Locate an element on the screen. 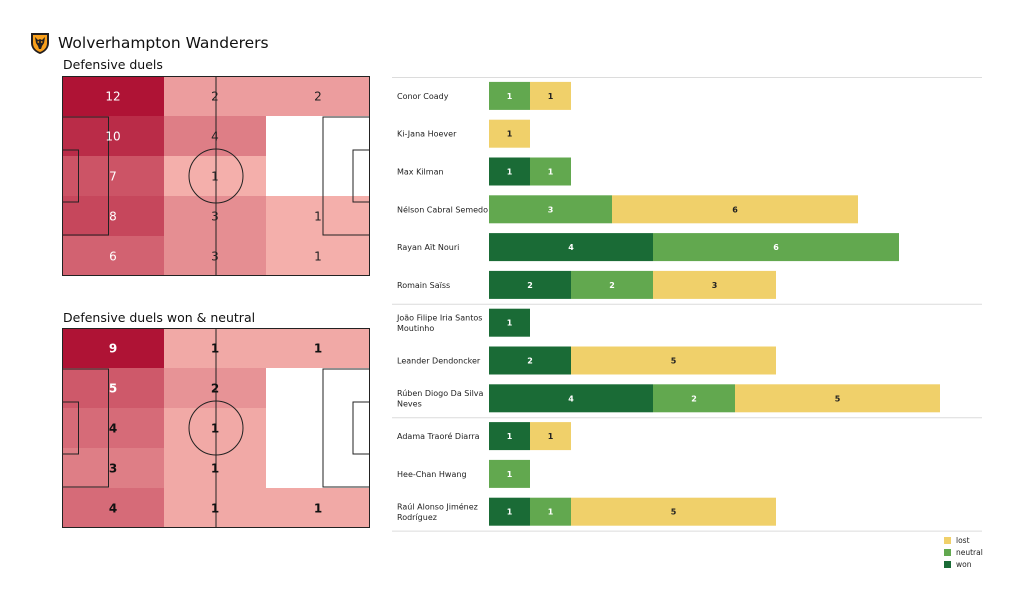 Image resolution: width=1024 pixels, height=602 pixels. zone-cell-r2-c1 is located at coordinates (215, 428).